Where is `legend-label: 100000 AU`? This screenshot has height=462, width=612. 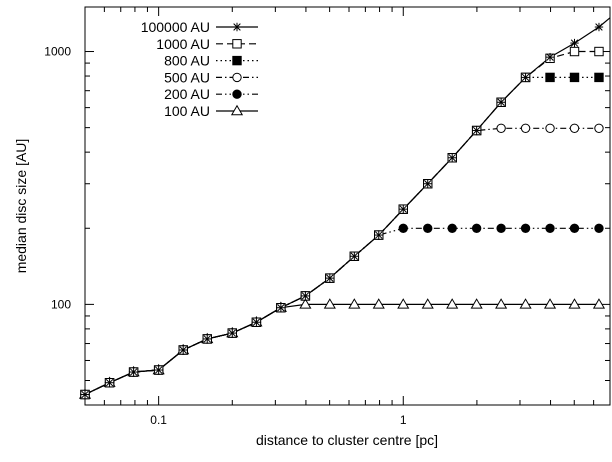
legend-label: 100000 AU is located at coordinates (175, 27).